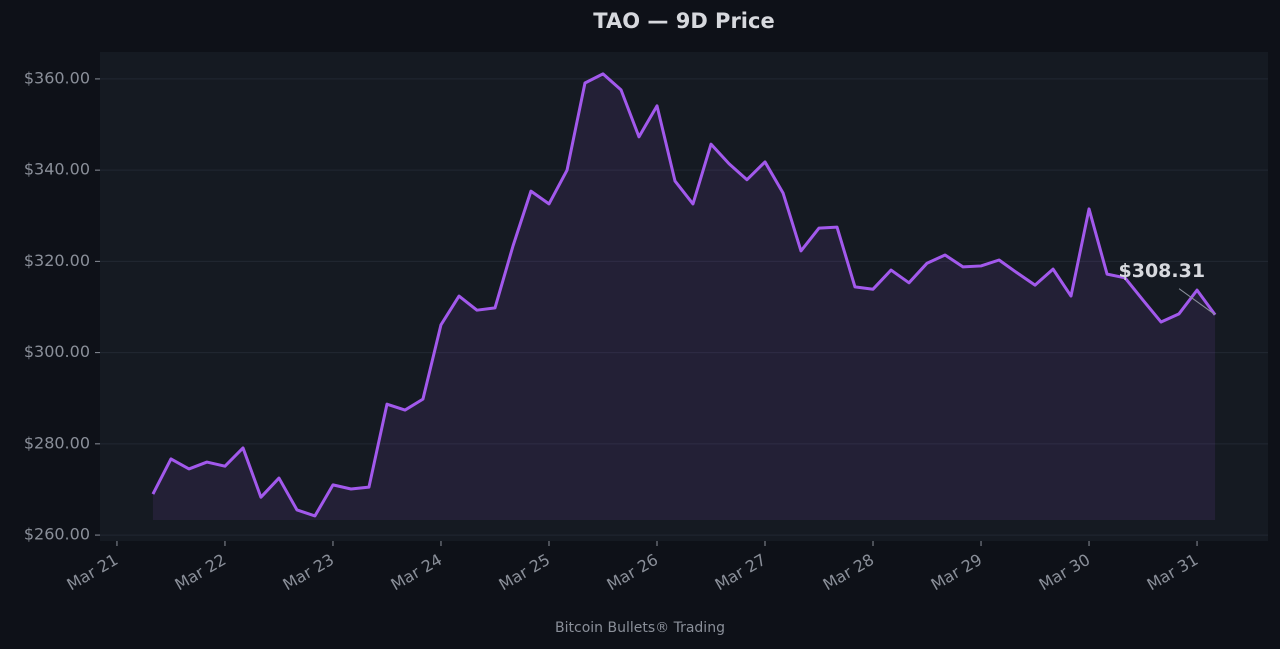 This screenshot has height=649, width=1280. What do you see at coordinates (57, 442) in the screenshot?
I see `y-tick-label: $280.00` at bounding box center [57, 442].